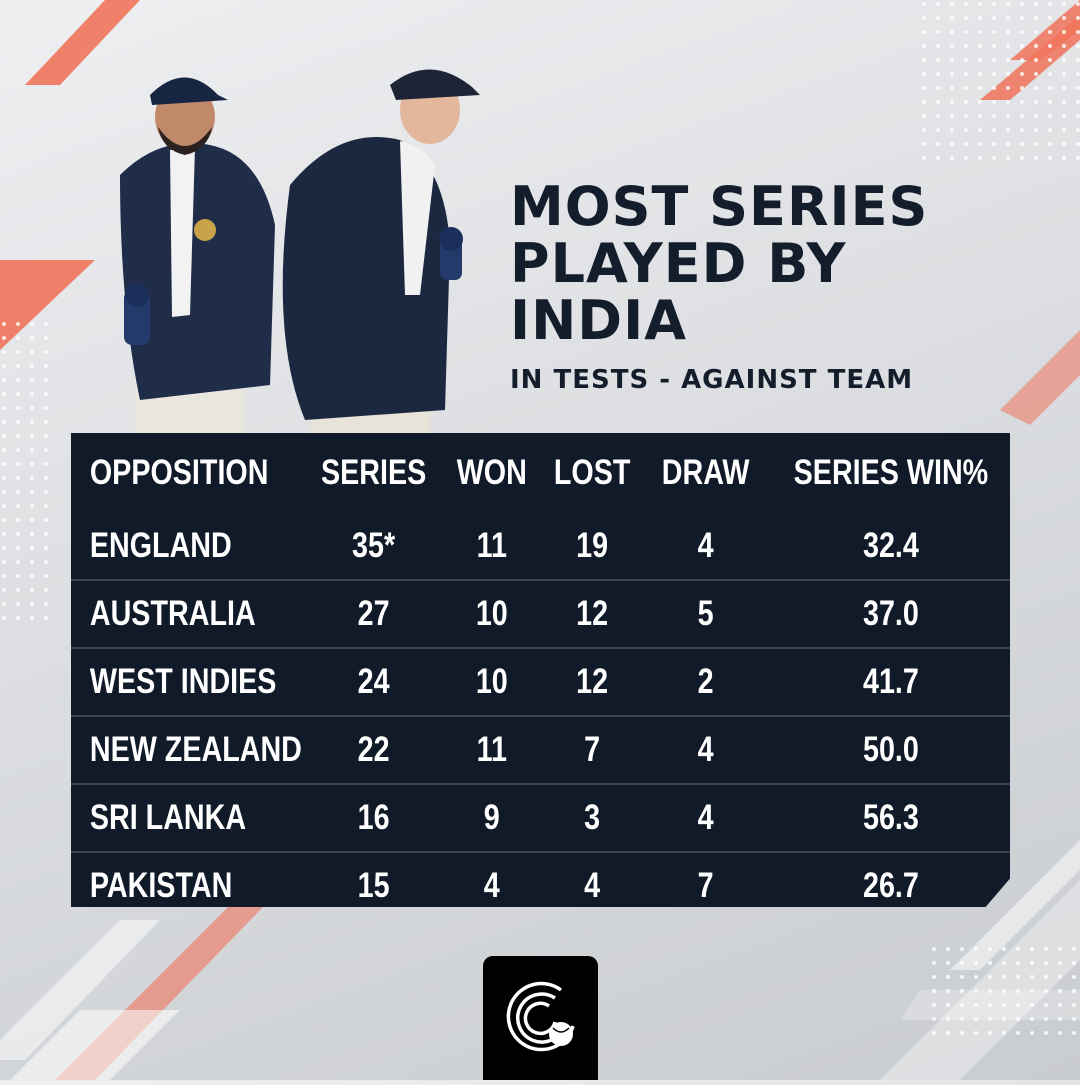 The height and width of the screenshot is (1085, 1080). What do you see at coordinates (591, 885) in the screenshot?
I see `cell-lost: 4` at bounding box center [591, 885].